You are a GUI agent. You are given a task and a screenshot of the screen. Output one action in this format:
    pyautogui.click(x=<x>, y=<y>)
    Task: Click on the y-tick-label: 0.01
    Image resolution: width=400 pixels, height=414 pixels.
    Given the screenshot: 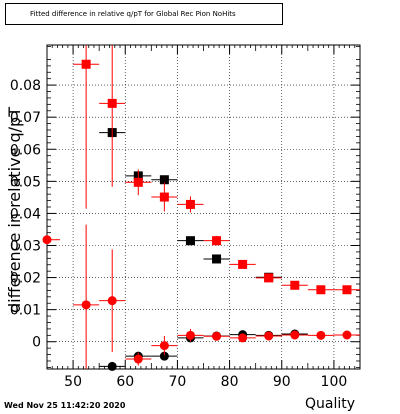 What is the action you would take?
    pyautogui.click(x=25, y=311)
    